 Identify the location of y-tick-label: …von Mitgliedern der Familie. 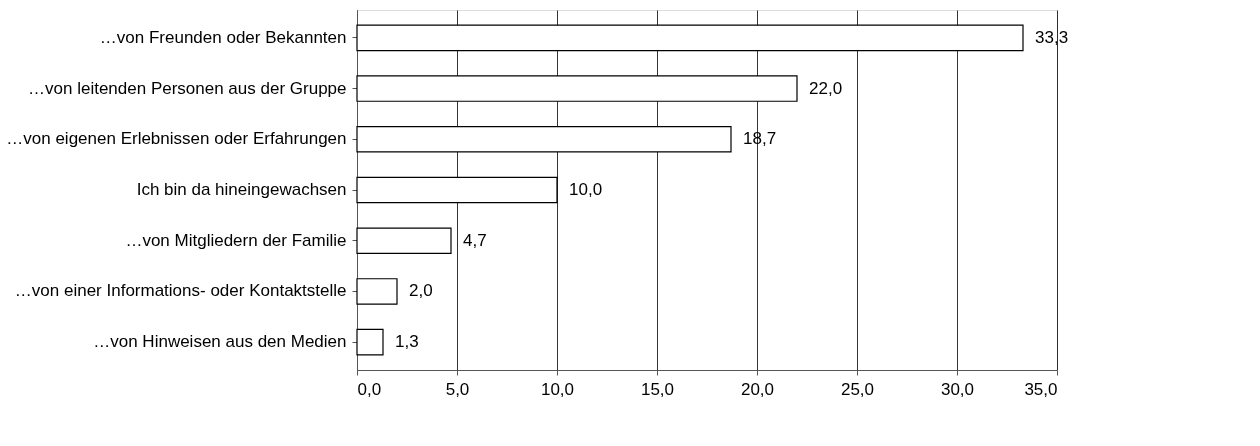
(236, 240).